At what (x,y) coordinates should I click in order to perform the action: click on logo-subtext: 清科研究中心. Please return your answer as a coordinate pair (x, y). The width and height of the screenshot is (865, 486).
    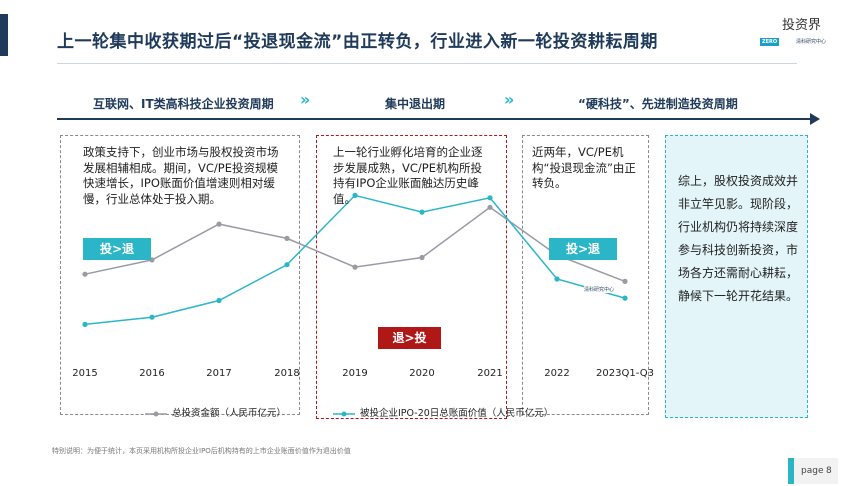
    Looking at the image, I should click on (811, 42).